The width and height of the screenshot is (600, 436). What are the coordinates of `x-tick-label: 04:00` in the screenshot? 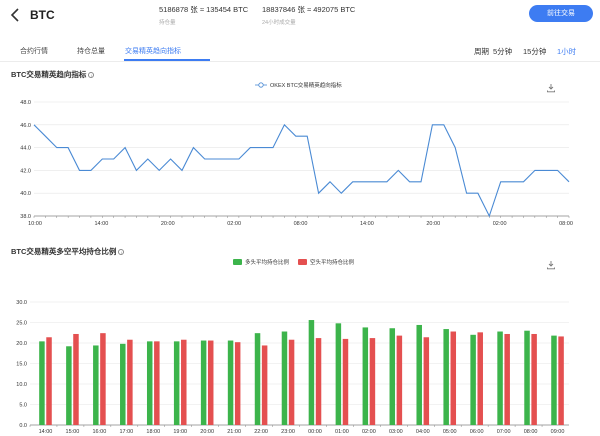 It's located at (423, 432).